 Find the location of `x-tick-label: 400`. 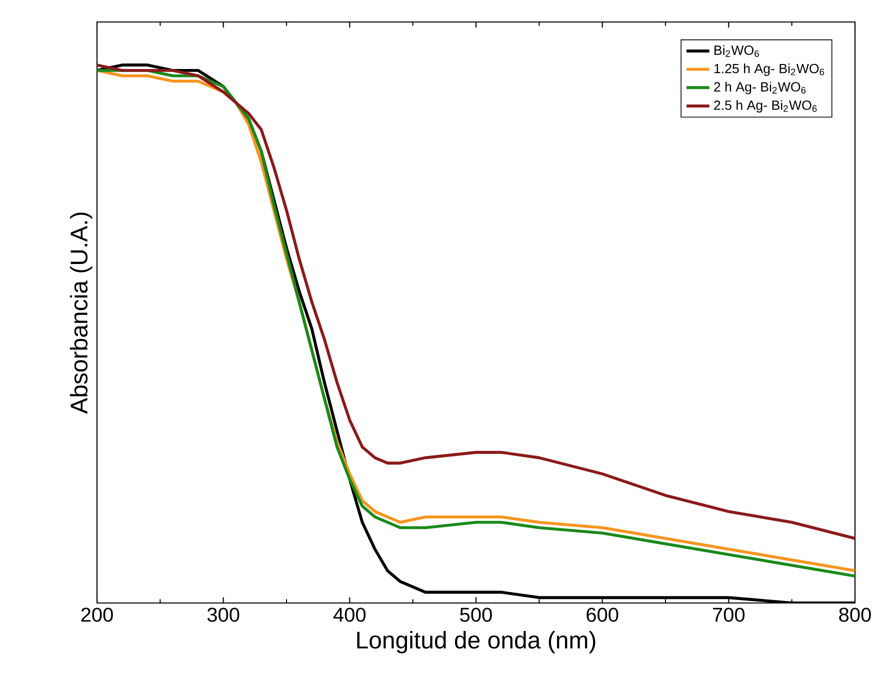

x-tick-label: 400 is located at coordinates (349, 615).